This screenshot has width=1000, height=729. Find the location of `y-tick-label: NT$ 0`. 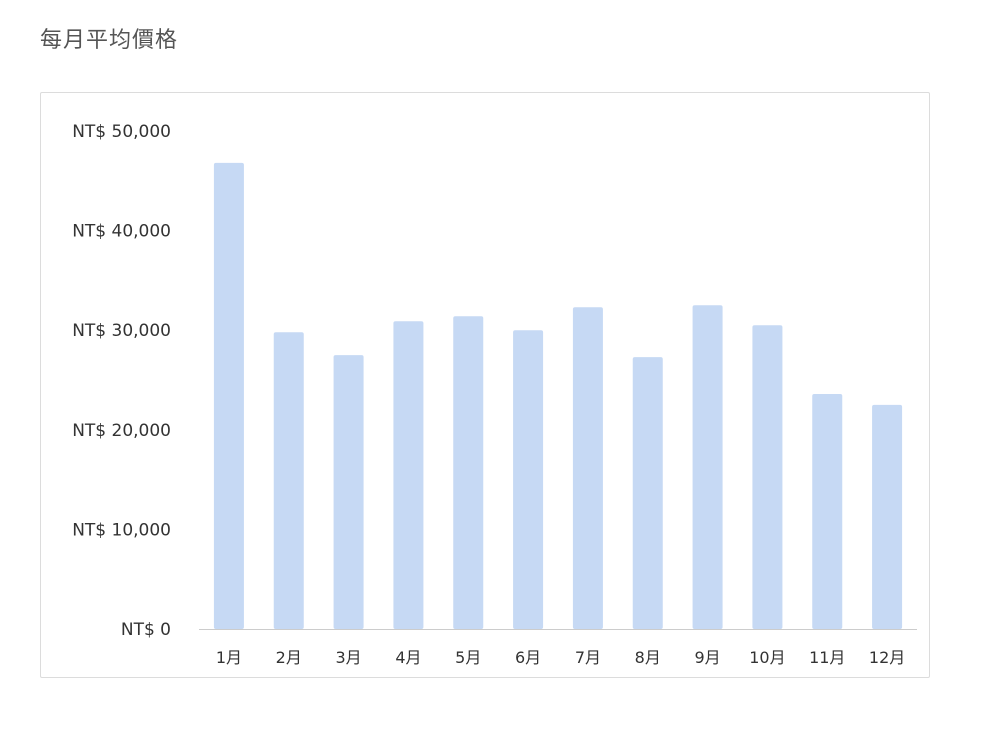

y-tick-label: NT$ 0 is located at coordinates (146, 630).